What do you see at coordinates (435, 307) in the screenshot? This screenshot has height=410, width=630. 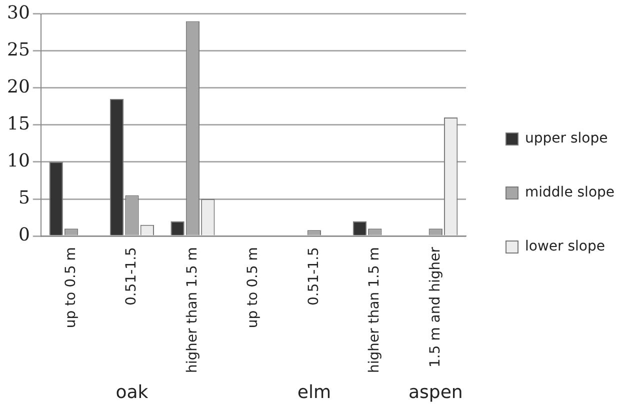 I see `x-tick-label: 1.5 m and higher` at bounding box center [435, 307].